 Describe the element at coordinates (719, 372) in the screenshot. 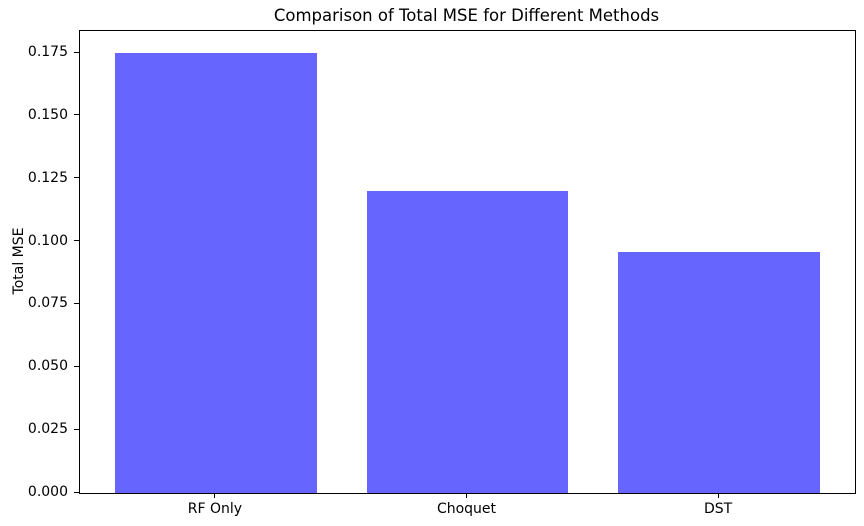

I see `bar-dst` at that location.